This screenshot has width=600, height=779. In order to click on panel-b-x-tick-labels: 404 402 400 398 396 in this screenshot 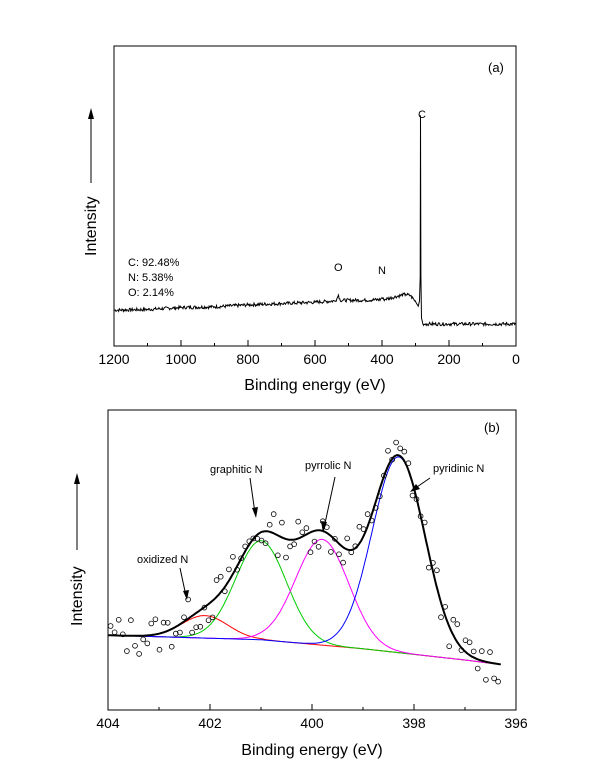, I will do `click(312, 723)`.